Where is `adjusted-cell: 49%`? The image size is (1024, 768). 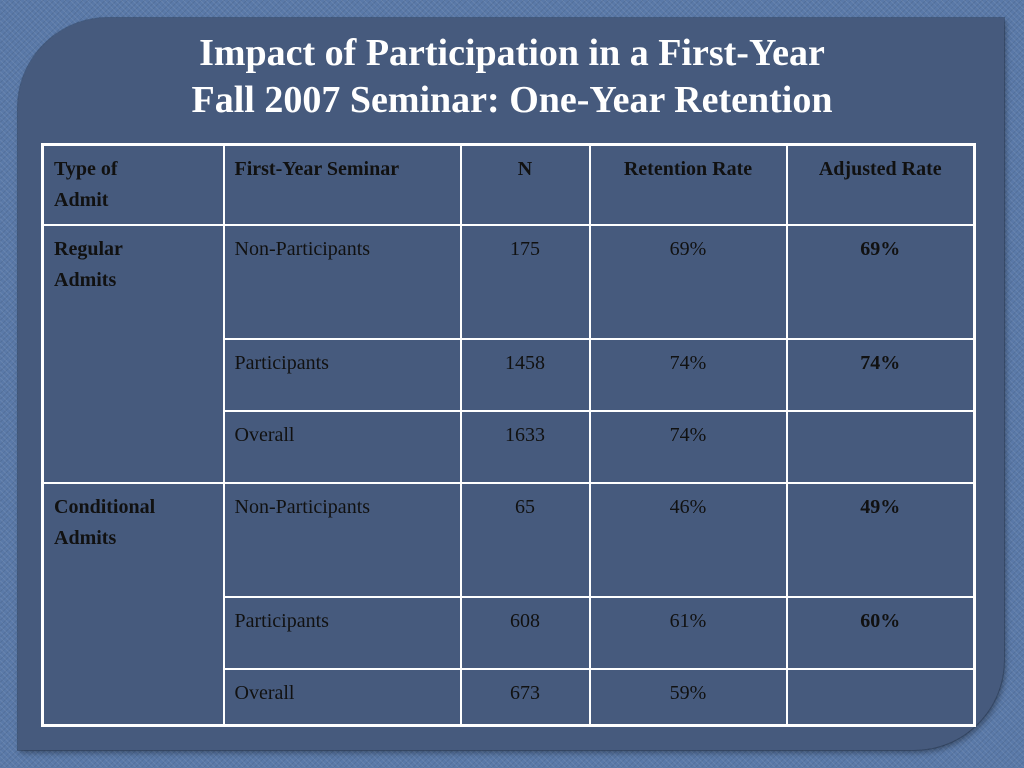 adjusted-cell: 49% is located at coordinates (880, 540).